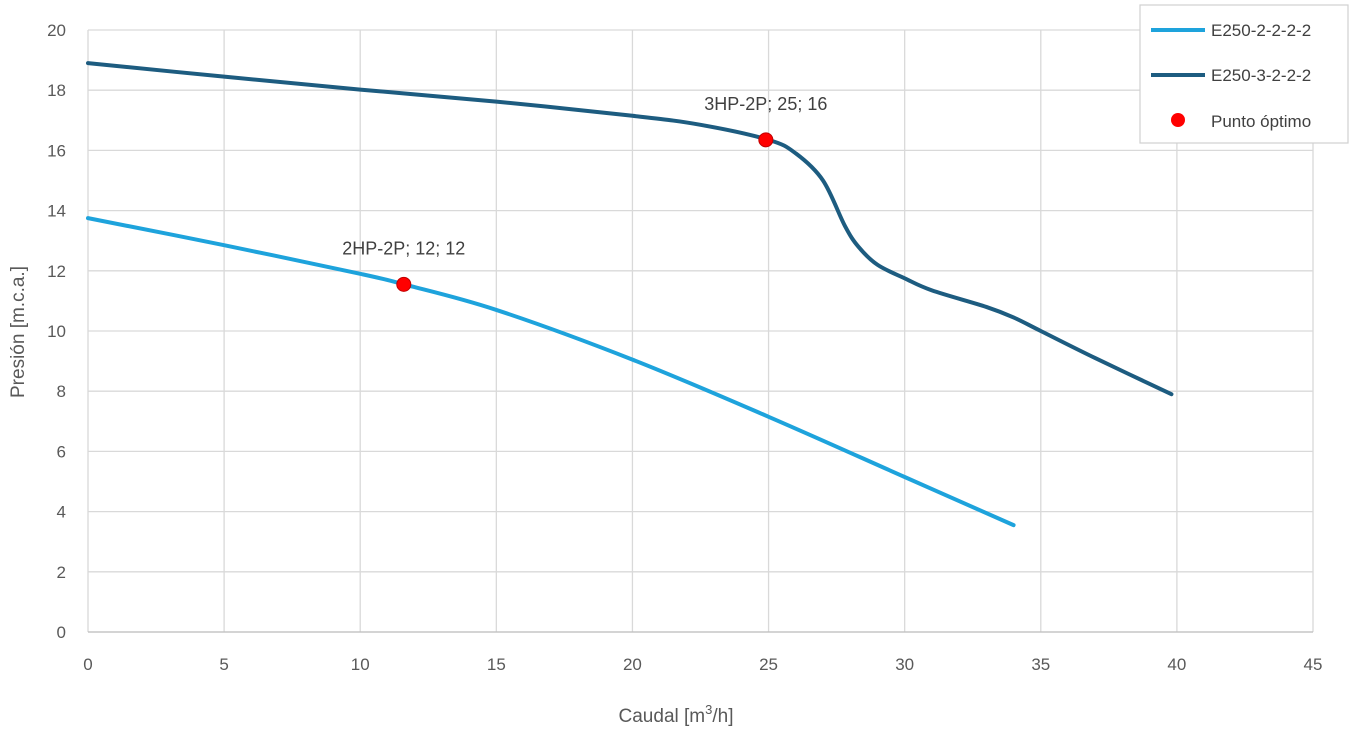  I want to click on x-tick-label: 5, so click(223, 664).